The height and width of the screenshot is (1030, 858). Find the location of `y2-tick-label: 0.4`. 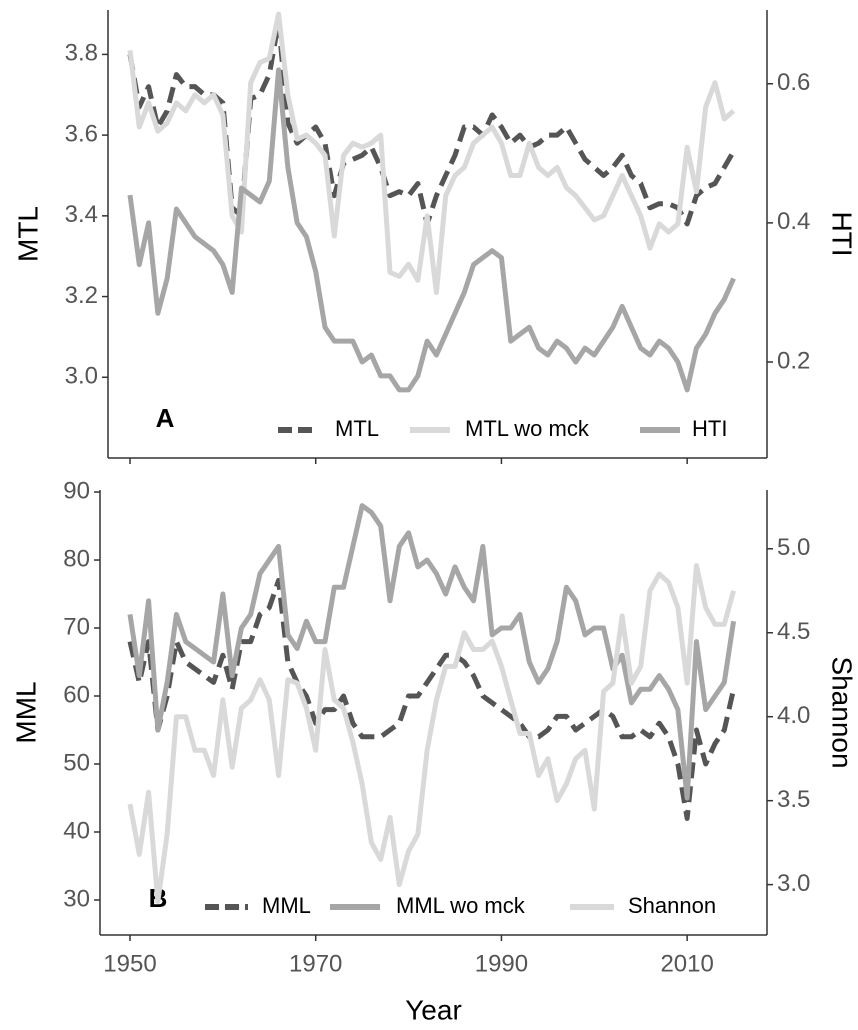

y2-tick-label: 0.4 is located at coordinates (793, 221).